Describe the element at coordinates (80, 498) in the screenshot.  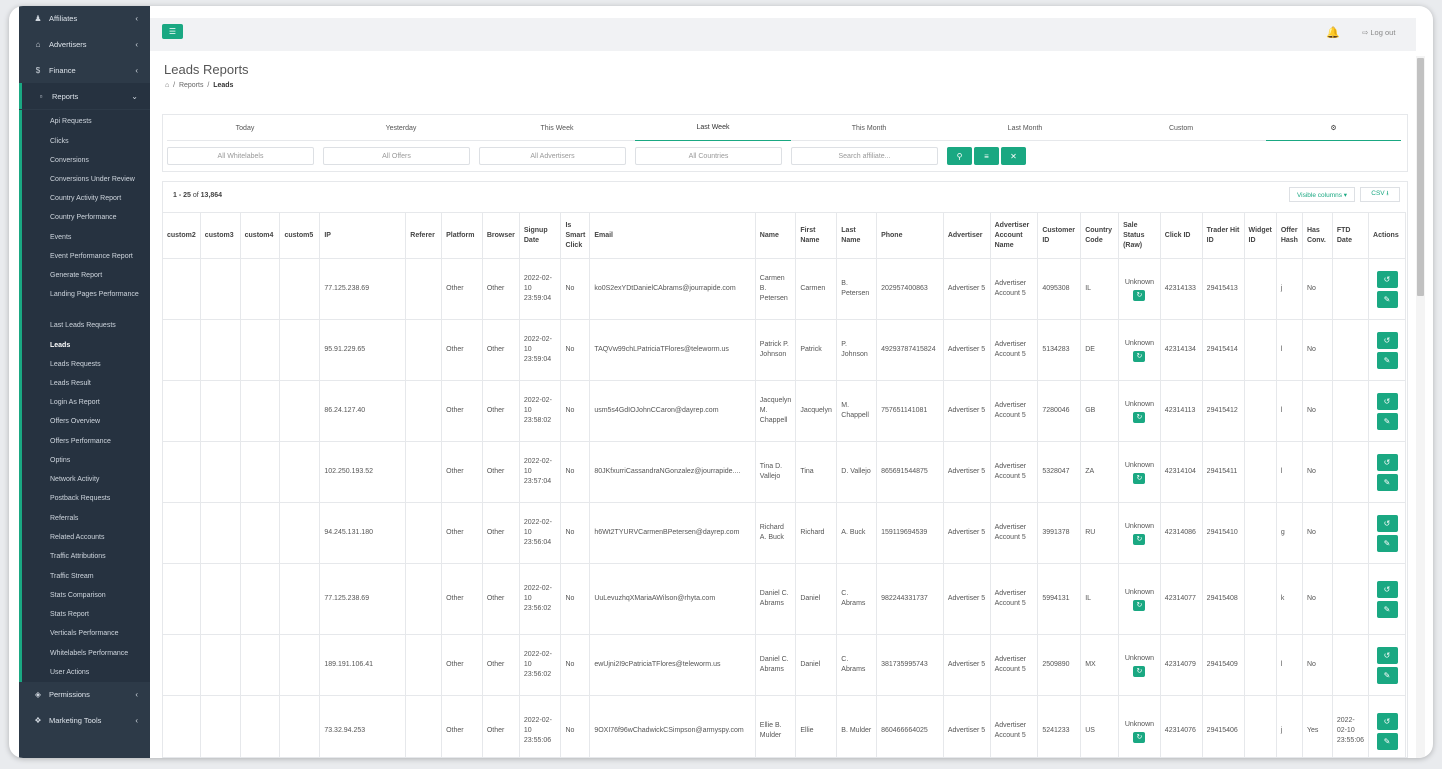
I see `sidebar-report-item: Postback Requests` at that location.